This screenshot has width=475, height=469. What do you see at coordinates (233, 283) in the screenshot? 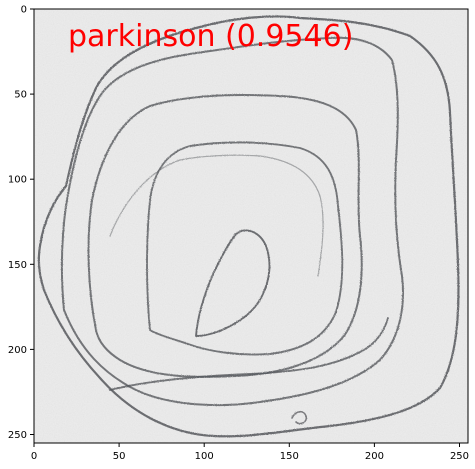
I see `spiral-stroke-core` at bounding box center [233, 283].